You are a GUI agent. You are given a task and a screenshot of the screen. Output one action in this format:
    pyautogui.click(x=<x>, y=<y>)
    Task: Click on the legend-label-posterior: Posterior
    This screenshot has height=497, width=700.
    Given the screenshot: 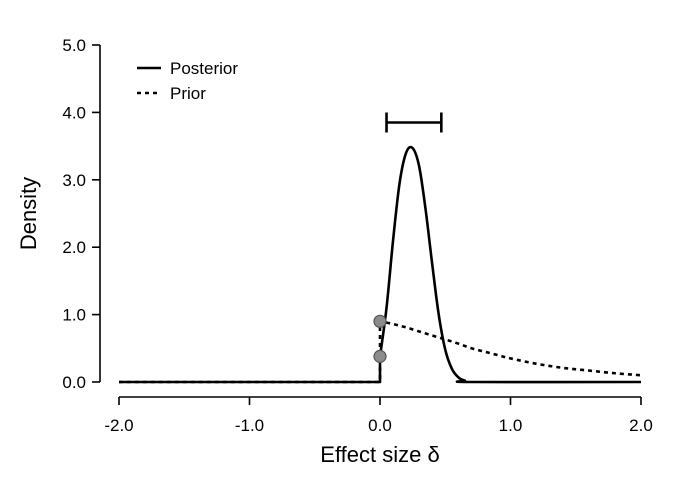 What is the action you would take?
    pyautogui.click(x=204, y=68)
    